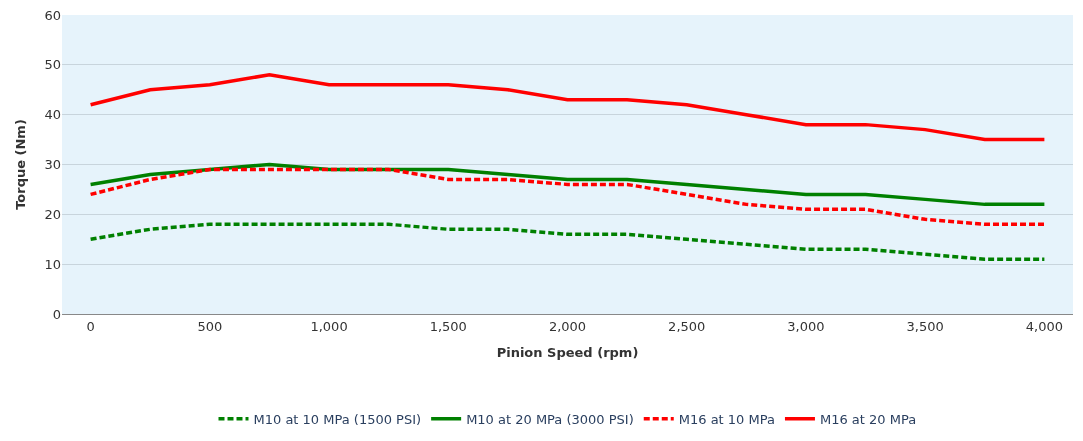 Image resolution: width=1083 pixels, height=441 pixels. I want to click on x-axis-title: Pinion Speed (rpm), so click(567, 353).